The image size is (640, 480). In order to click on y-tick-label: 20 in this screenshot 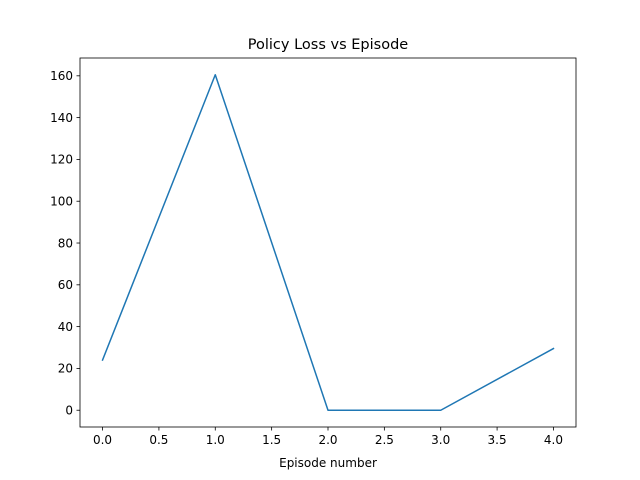, I will do `click(65, 369)`.